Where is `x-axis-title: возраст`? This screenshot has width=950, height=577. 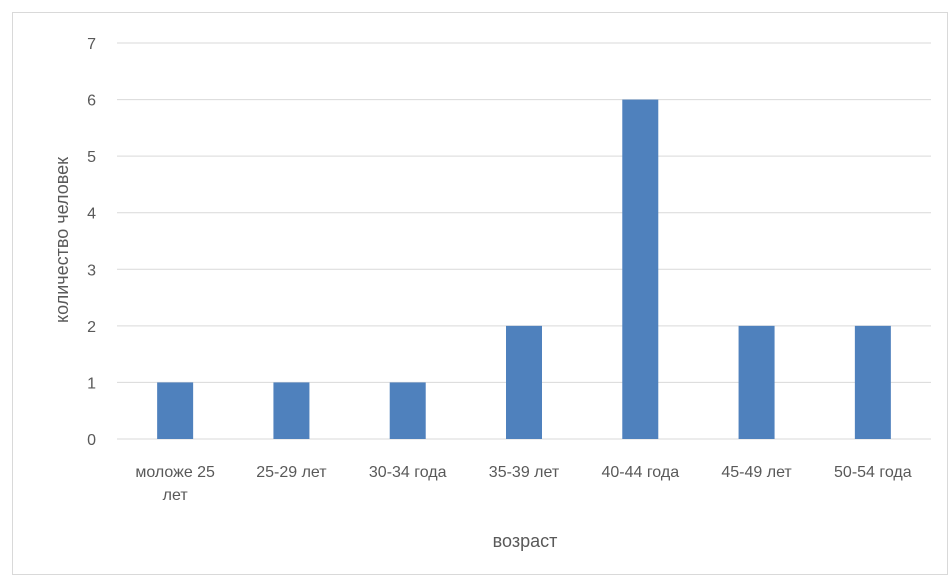 x-axis-title: возраст is located at coordinates (525, 541).